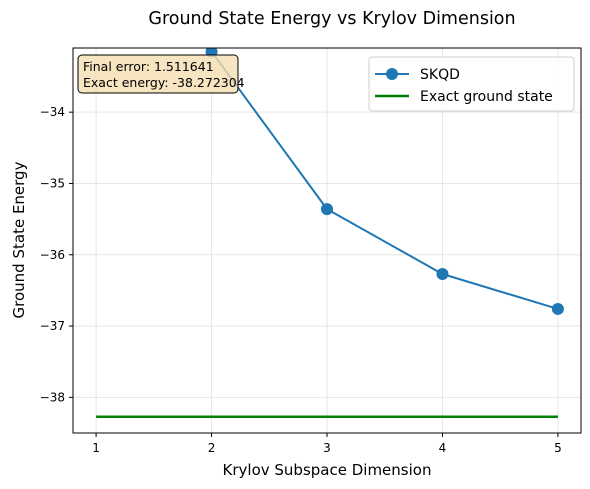  I want to click on x-tick-label: 1, so click(96, 448).